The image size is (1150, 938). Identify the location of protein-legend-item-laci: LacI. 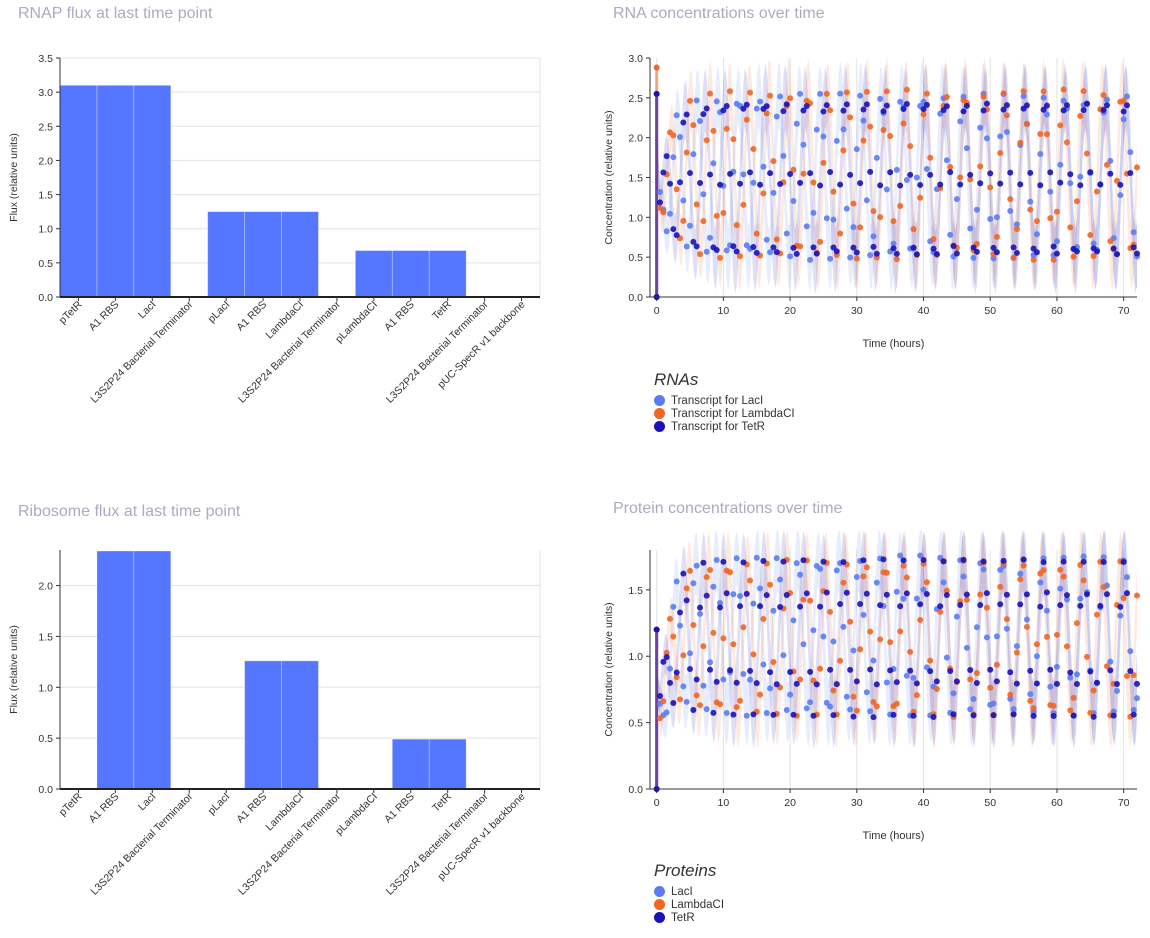
(689, 891).